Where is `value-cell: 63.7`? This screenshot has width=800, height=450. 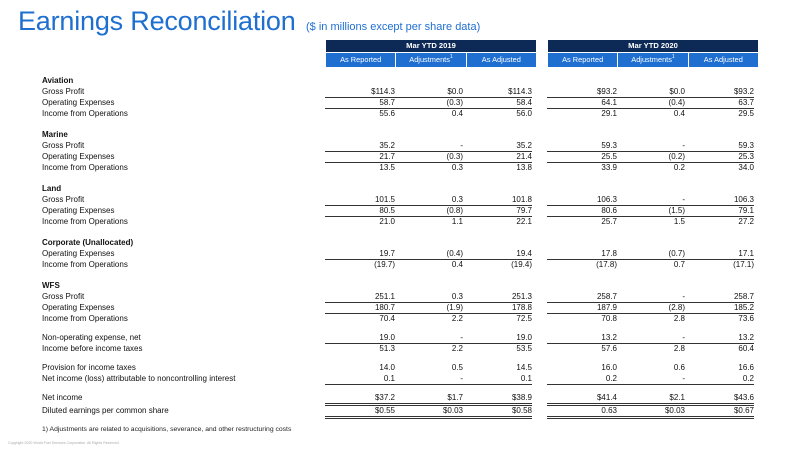
value-cell: 63.7 is located at coordinates (719, 103).